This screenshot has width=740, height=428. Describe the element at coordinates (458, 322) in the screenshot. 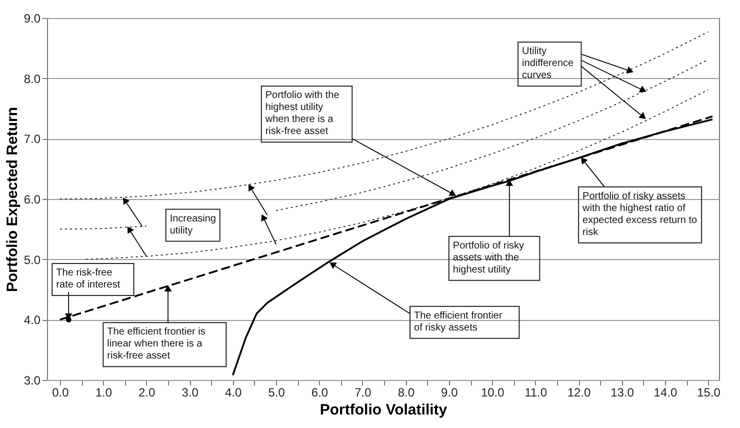

I see `annotation: The efficient frontier of risky assets` at that location.